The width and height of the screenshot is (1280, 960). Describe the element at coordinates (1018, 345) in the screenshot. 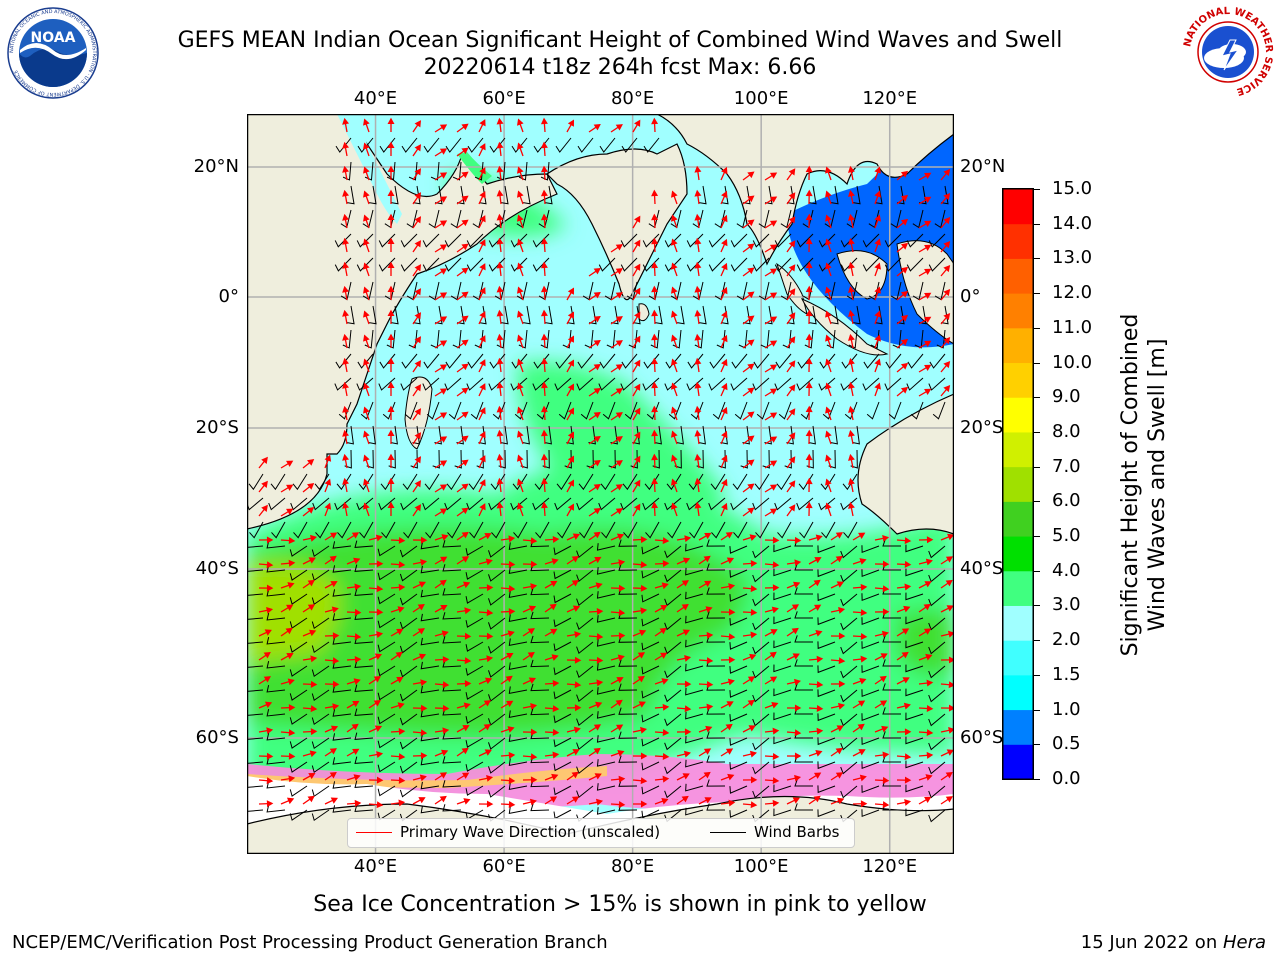

I see `colorbar-segment` at that location.